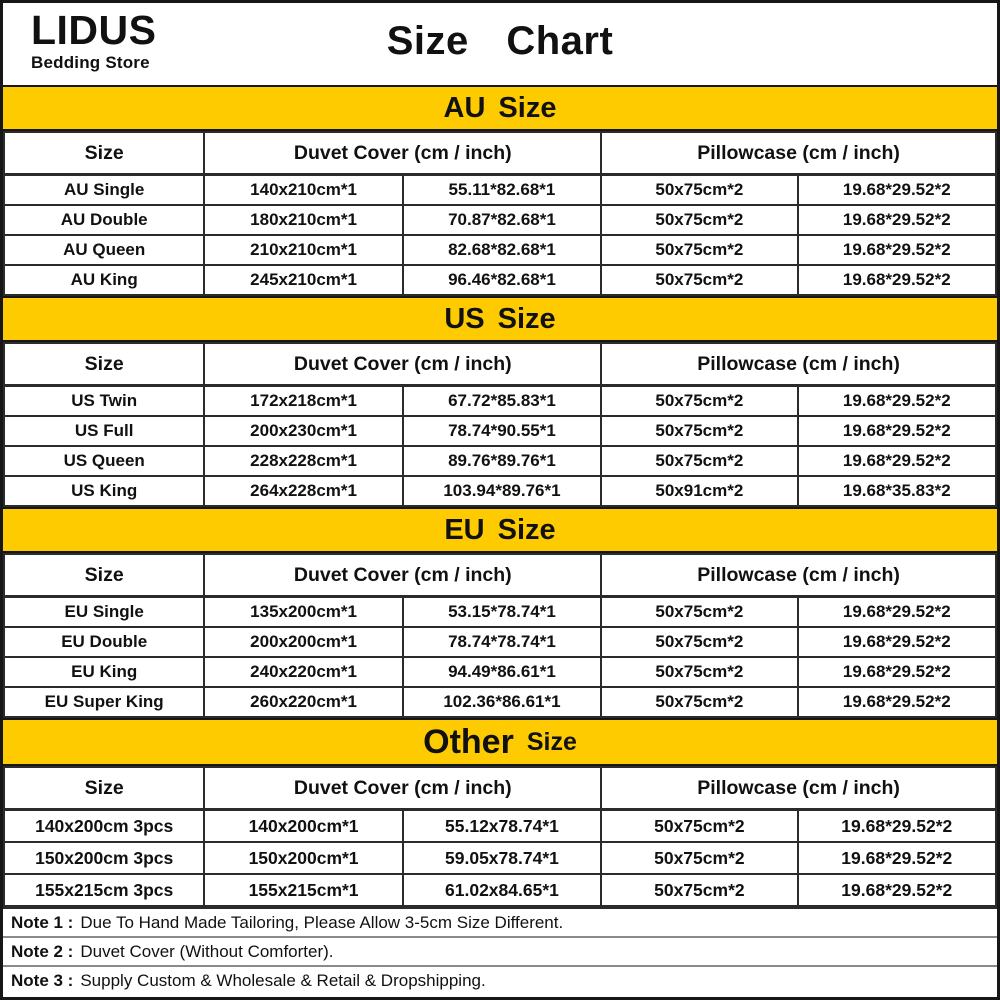 The image size is (1000, 1000). Describe the element at coordinates (303, 672) in the screenshot. I see `cell-duvet-cm: 240x220cm*1` at that location.